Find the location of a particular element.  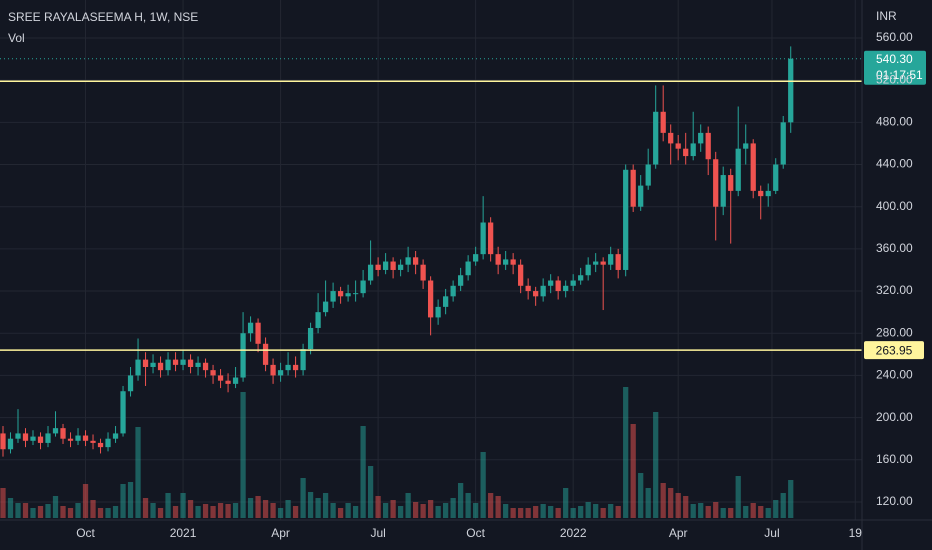

y-tick-label: 440.00 is located at coordinates (894, 164).